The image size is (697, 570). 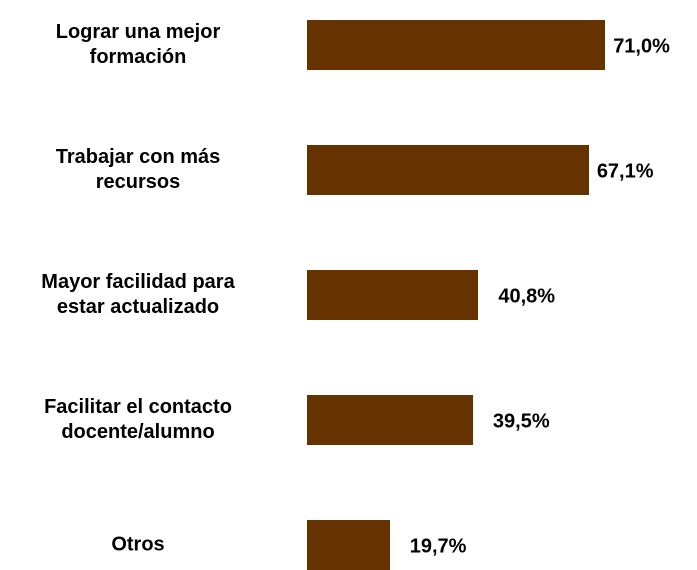 What do you see at coordinates (438, 546) in the screenshot?
I see `value-label: 19,7%` at bounding box center [438, 546].